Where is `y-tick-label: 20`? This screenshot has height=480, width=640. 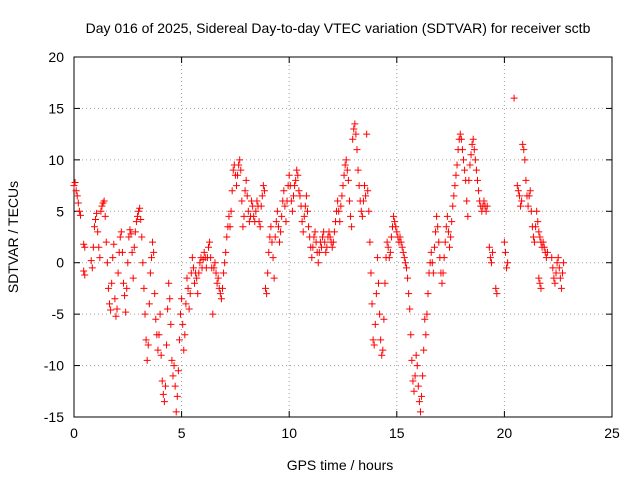
y-tick-label: 20 is located at coordinates (56, 57).